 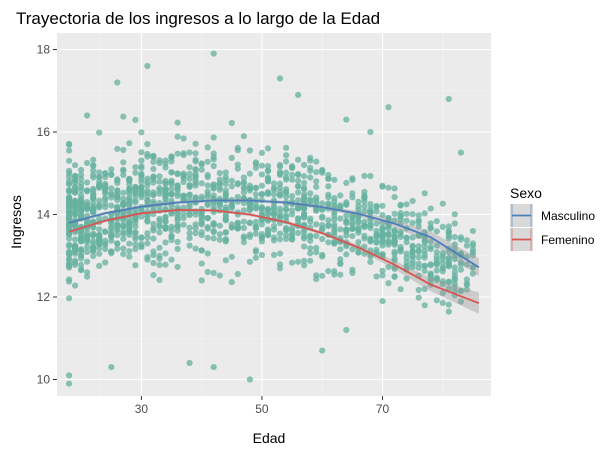 I want to click on y-tick-label: 10, so click(x=44, y=380).